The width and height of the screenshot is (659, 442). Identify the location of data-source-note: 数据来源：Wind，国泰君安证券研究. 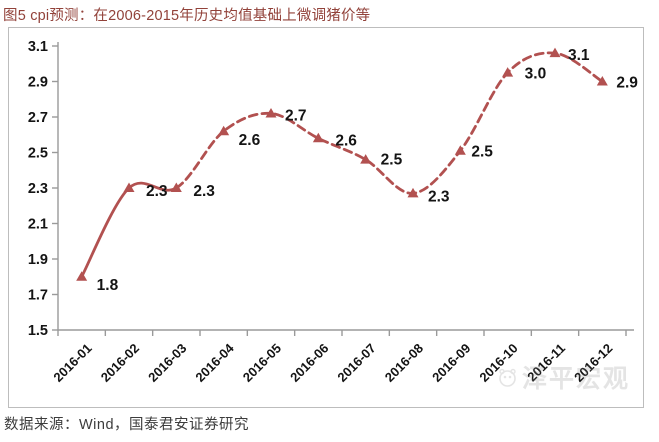
(127, 425).